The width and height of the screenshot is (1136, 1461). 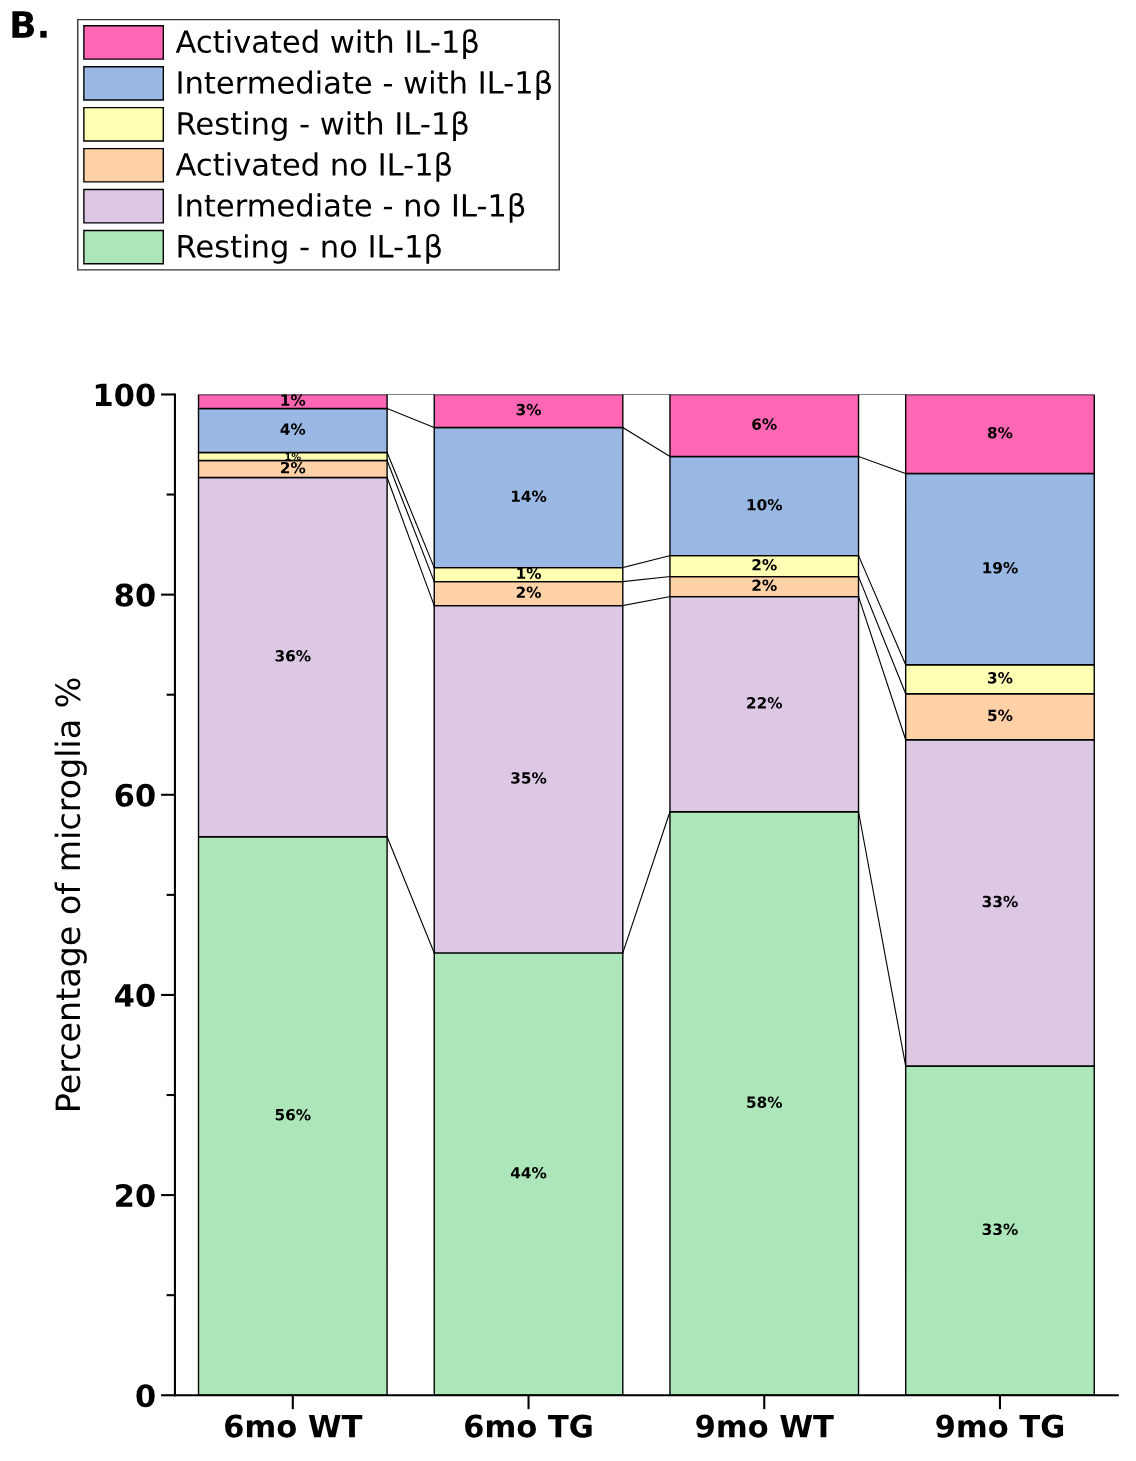 I want to click on x-tick-label: 9mo WT, so click(x=765, y=1426).